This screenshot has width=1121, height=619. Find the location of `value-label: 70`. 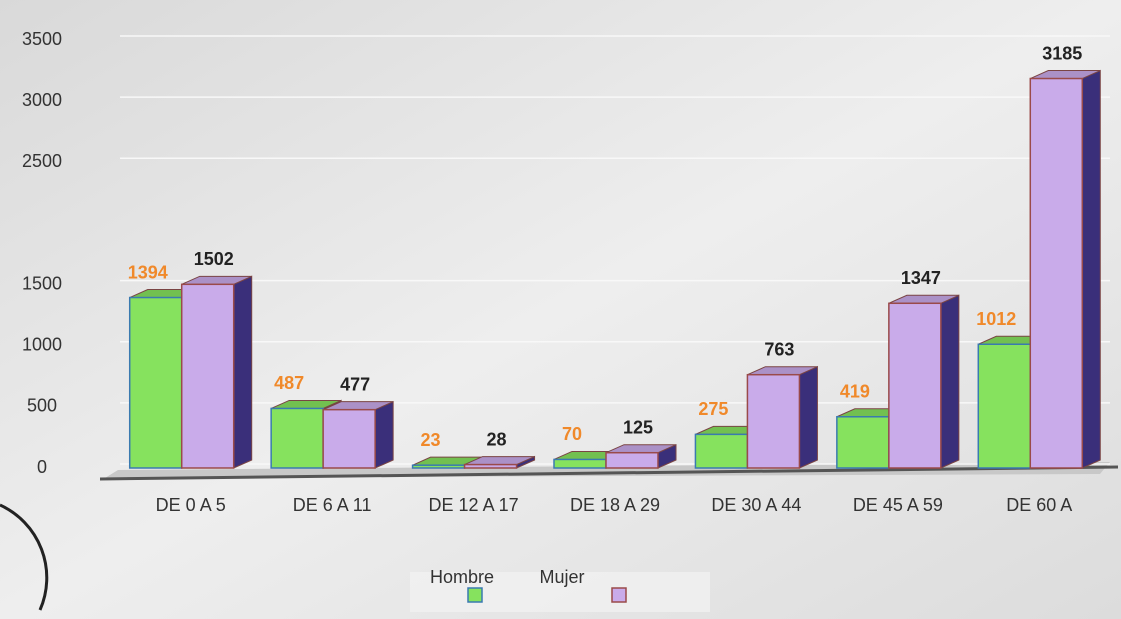

value-label: 70 is located at coordinates (572, 434).